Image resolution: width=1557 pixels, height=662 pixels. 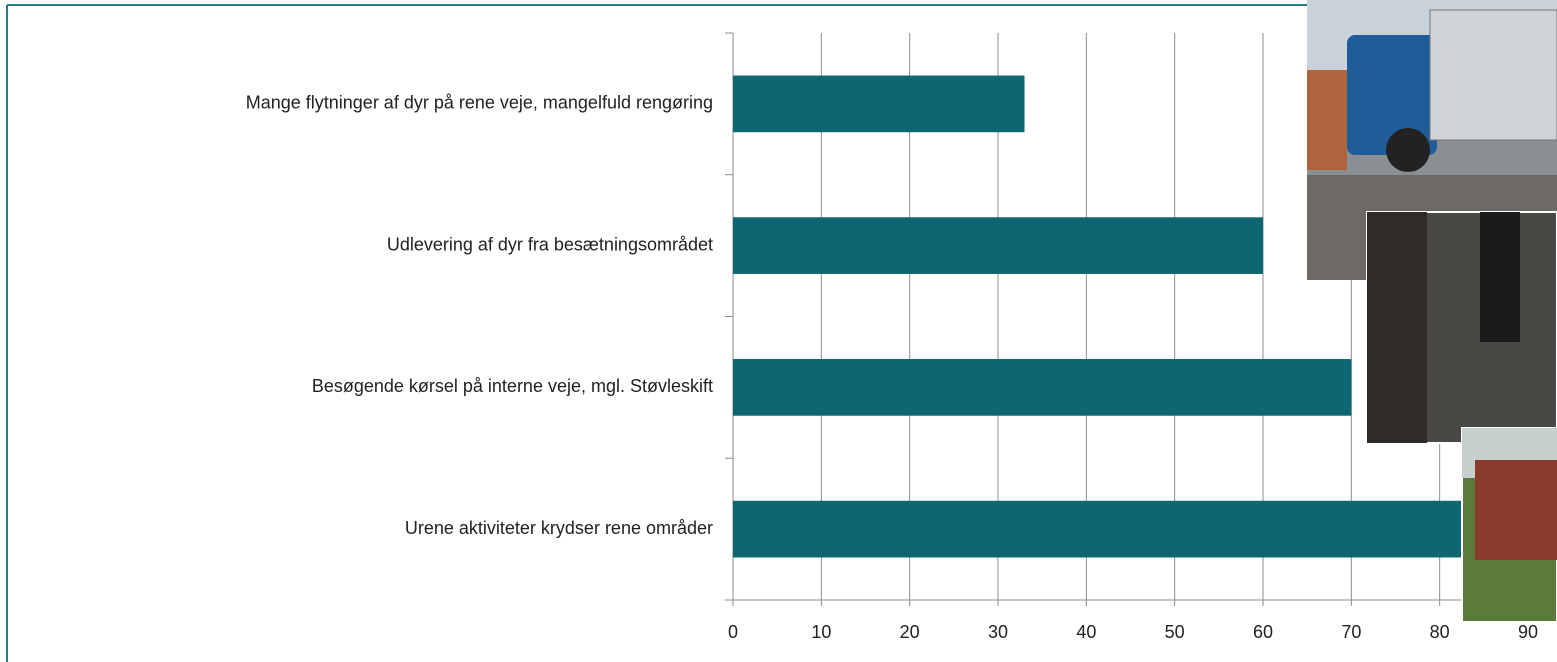 What do you see at coordinates (1408, 150) in the screenshot?
I see `photo-wheel` at bounding box center [1408, 150].